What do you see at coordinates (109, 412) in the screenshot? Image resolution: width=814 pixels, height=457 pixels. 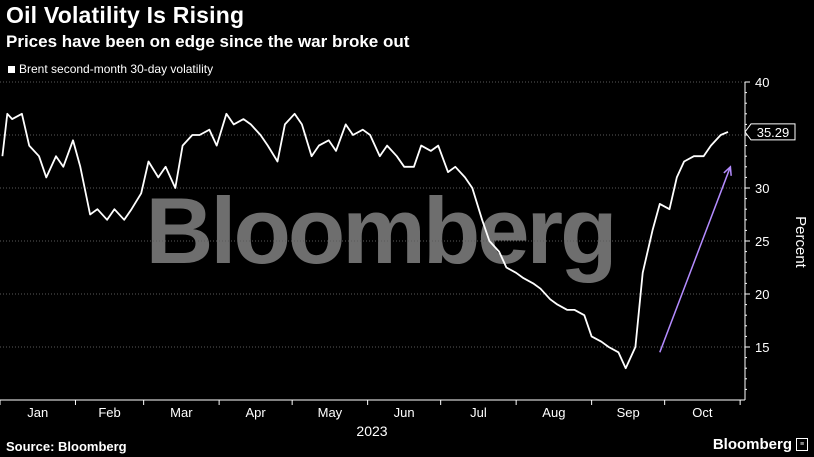 I see `x-tick-label-feb: Feb` at bounding box center [109, 412].